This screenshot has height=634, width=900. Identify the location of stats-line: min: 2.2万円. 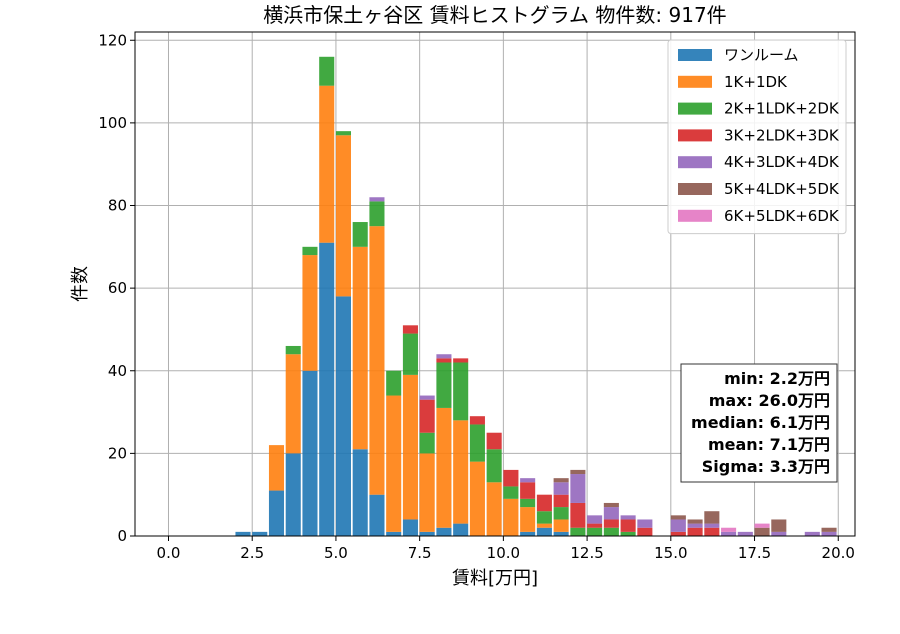
(777, 378).